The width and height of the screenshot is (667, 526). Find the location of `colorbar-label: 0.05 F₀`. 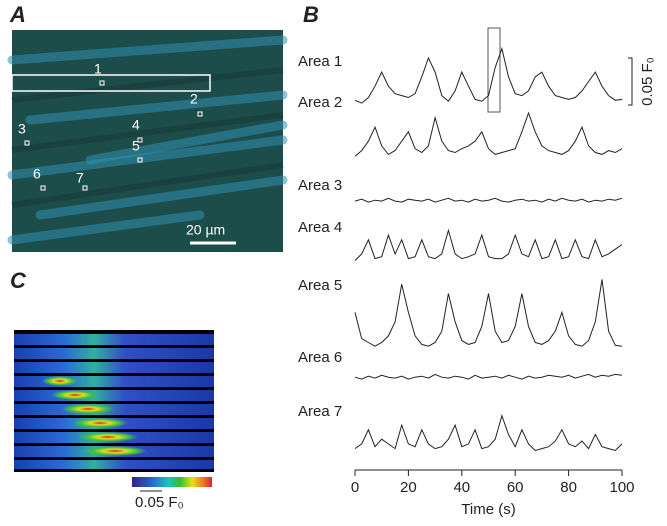

colorbar-label: 0.05 F₀ is located at coordinates (159, 502).